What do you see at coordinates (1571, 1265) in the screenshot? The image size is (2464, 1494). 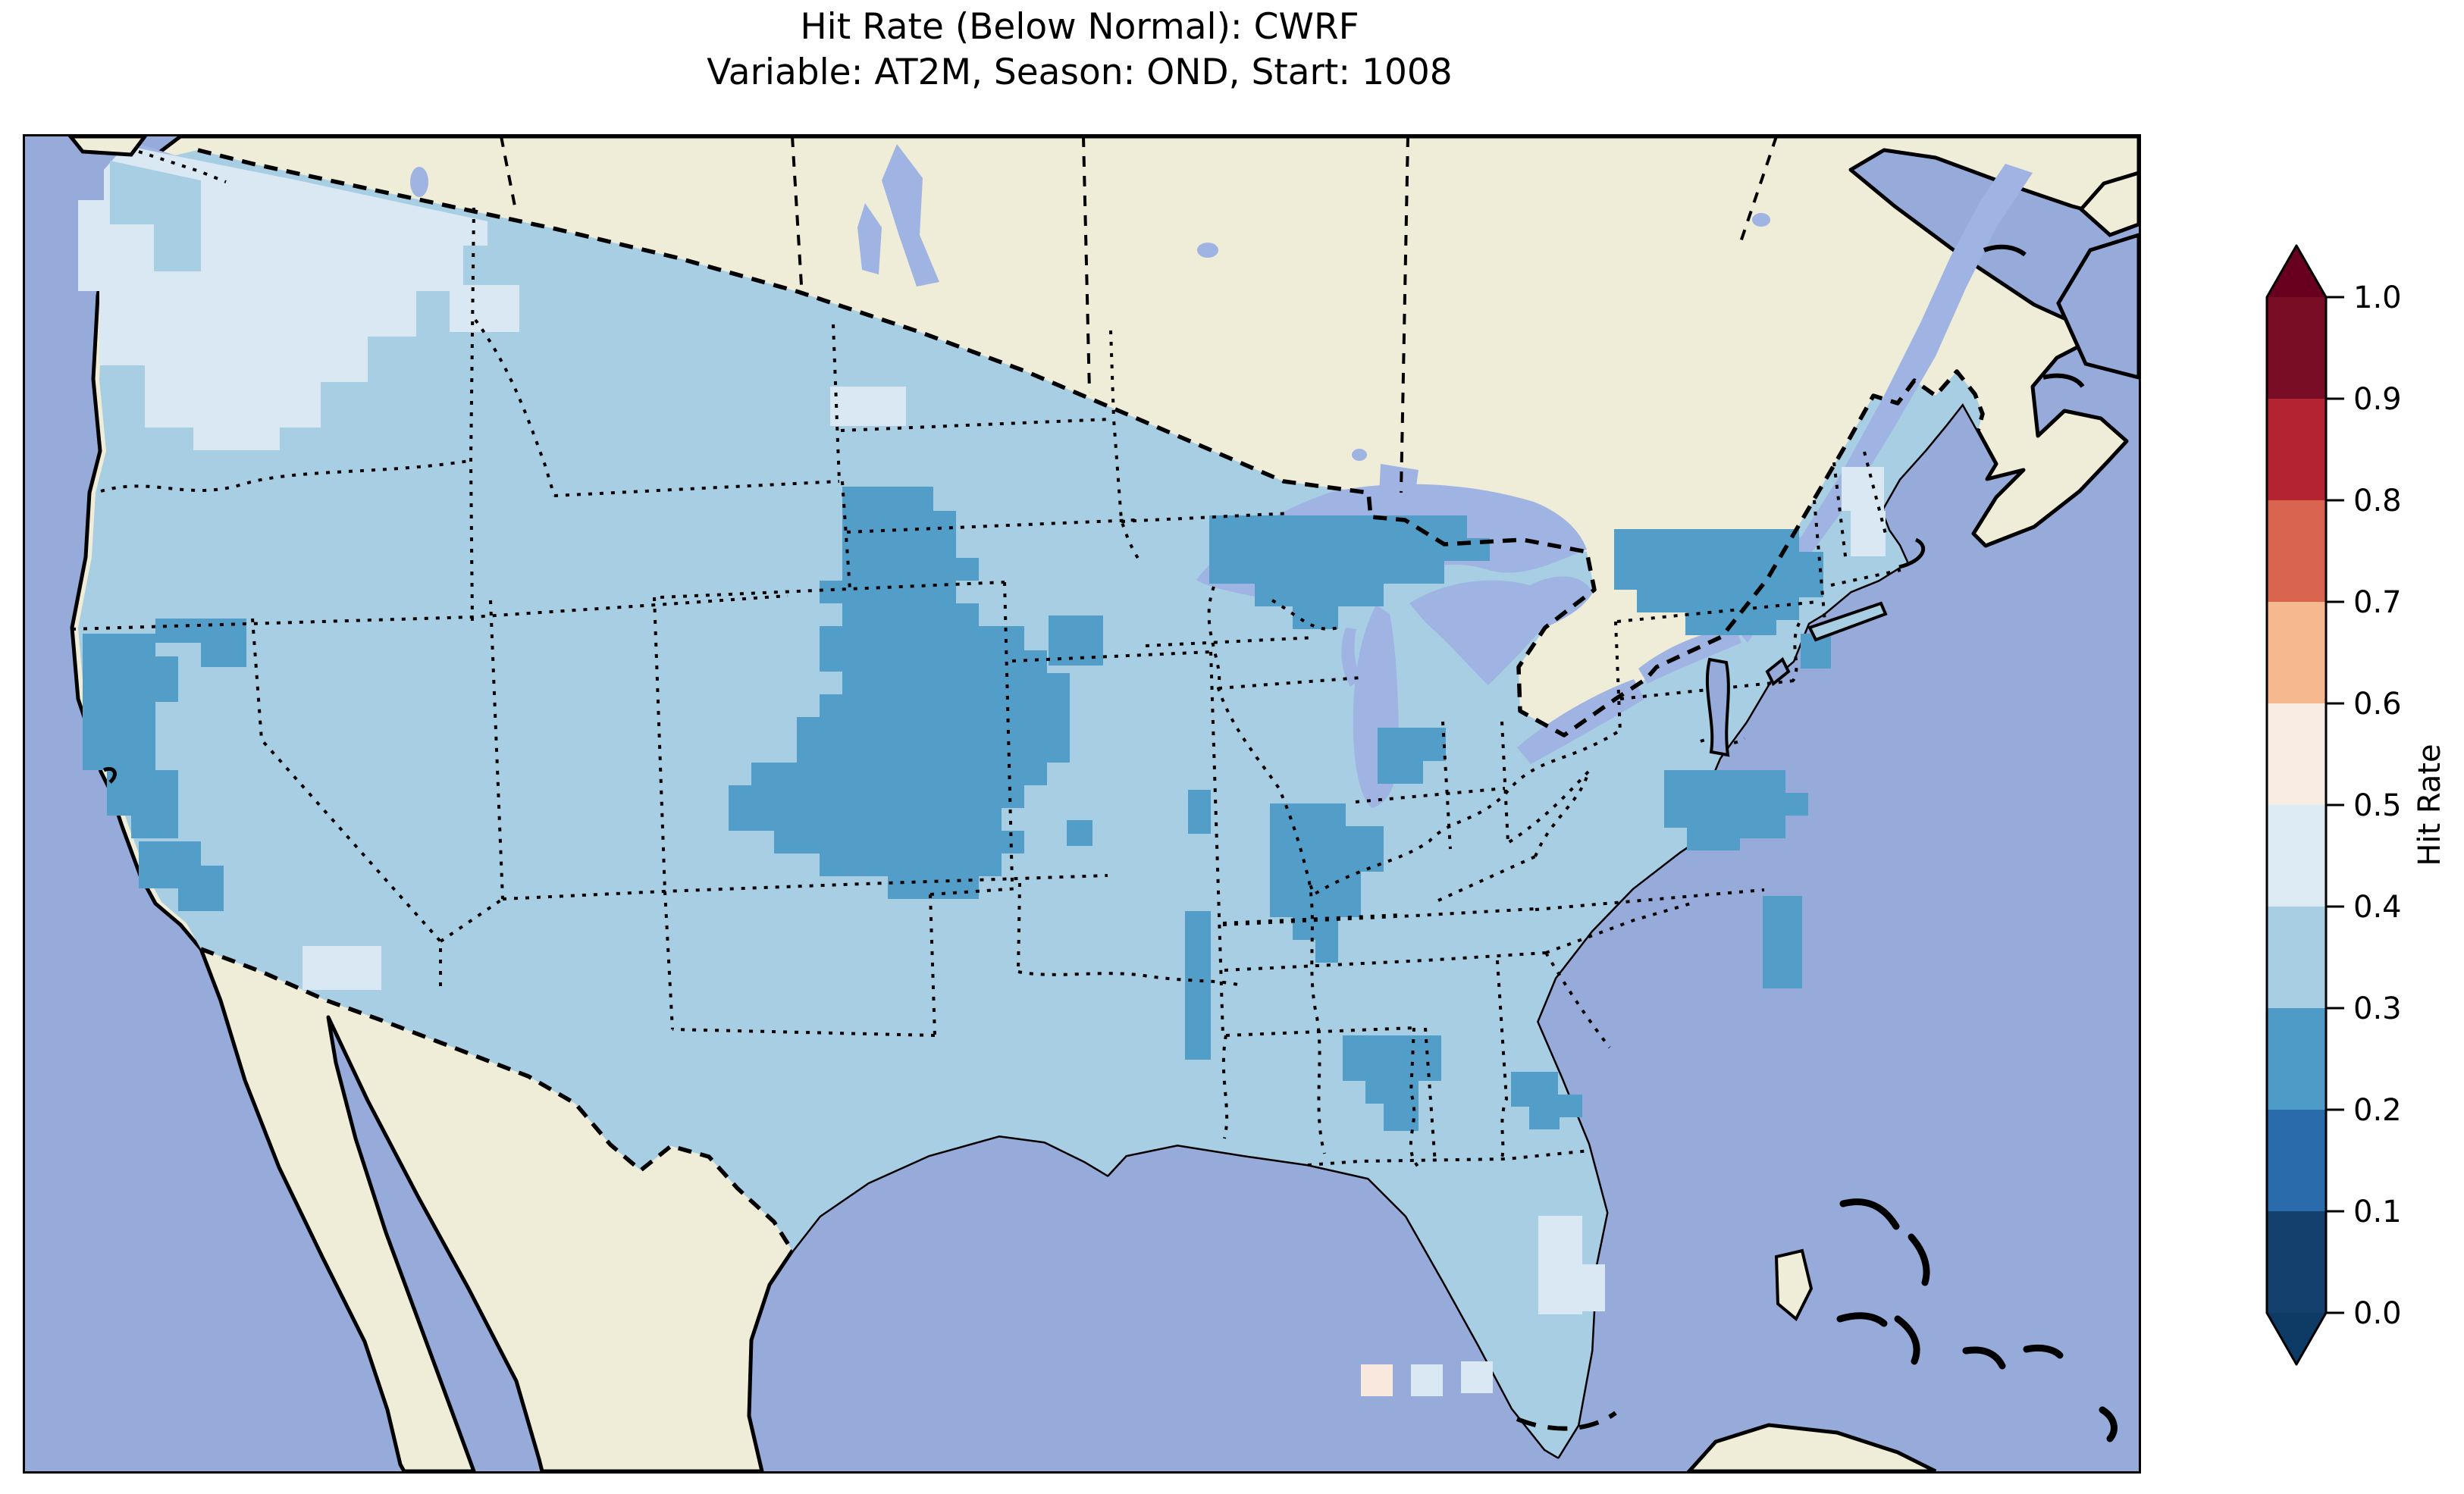 I see `data-patch-south-florida` at bounding box center [1571, 1265].